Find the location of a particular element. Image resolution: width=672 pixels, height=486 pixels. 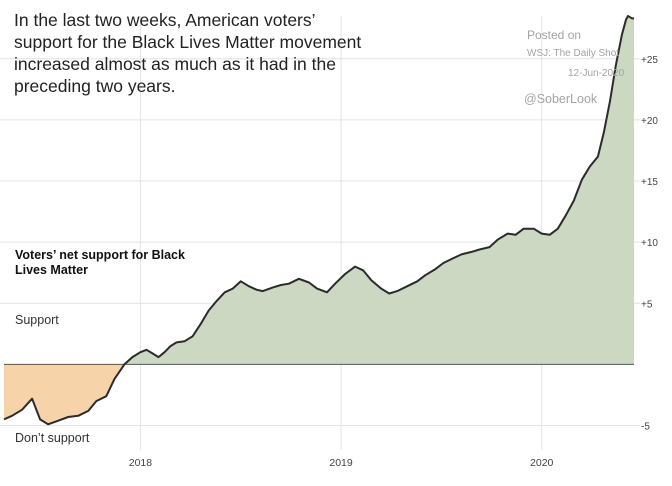

credit-posted-on: Posted on is located at coordinates (554, 35).